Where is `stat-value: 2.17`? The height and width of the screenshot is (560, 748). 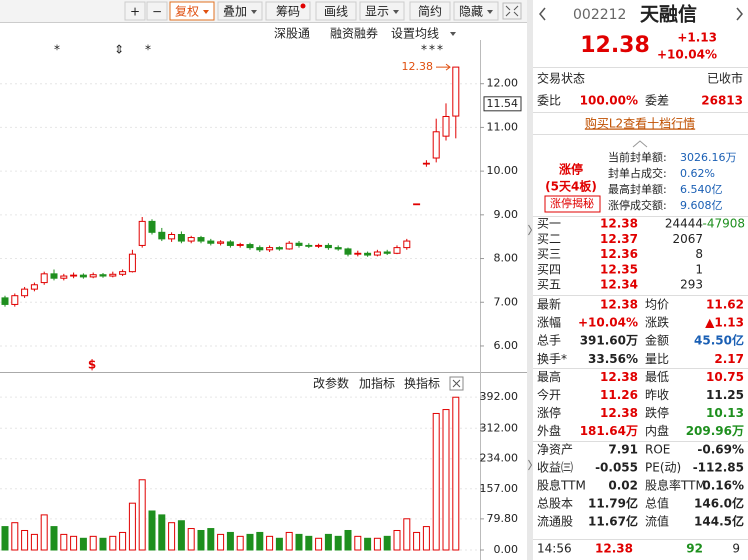
stat-value: 2.17 is located at coordinates (729, 359).